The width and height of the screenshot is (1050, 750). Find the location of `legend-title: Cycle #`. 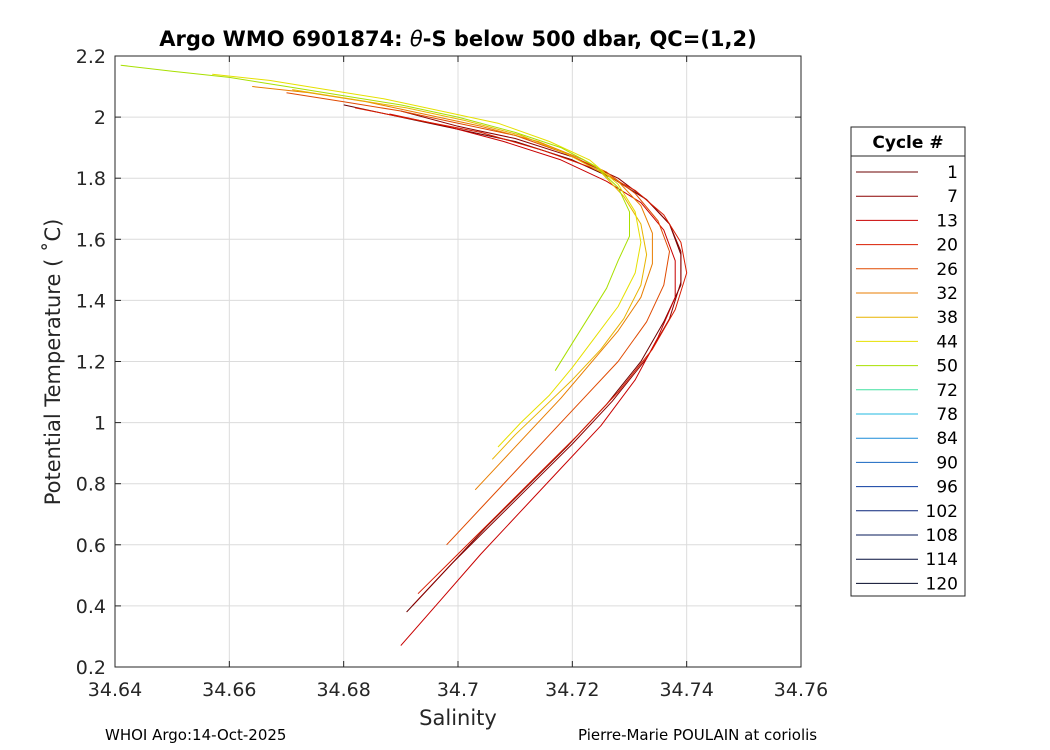

legend-title: Cycle # is located at coordinates (907, 143).